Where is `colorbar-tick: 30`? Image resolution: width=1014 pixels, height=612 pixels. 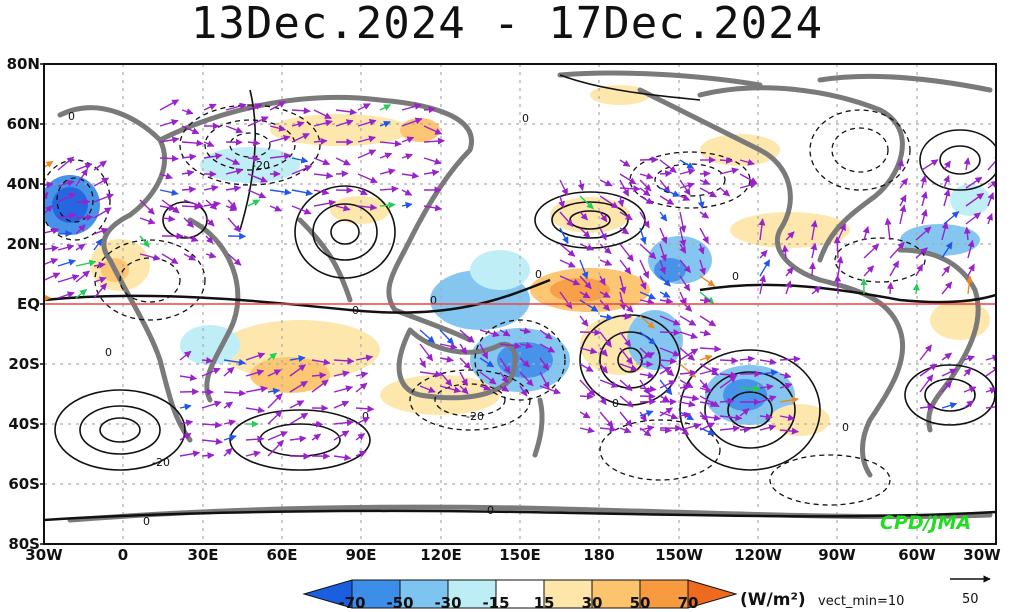
colorbar-tick: 30 is located at coordinates (592, 603).